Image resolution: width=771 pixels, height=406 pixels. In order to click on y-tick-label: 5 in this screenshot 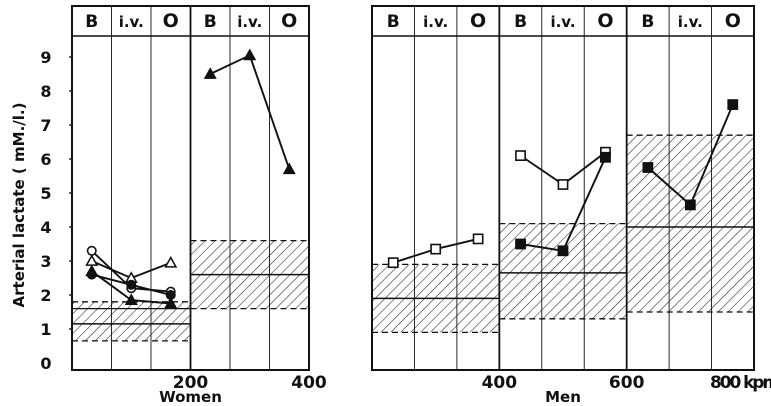, I will do `click(45, 193)`.